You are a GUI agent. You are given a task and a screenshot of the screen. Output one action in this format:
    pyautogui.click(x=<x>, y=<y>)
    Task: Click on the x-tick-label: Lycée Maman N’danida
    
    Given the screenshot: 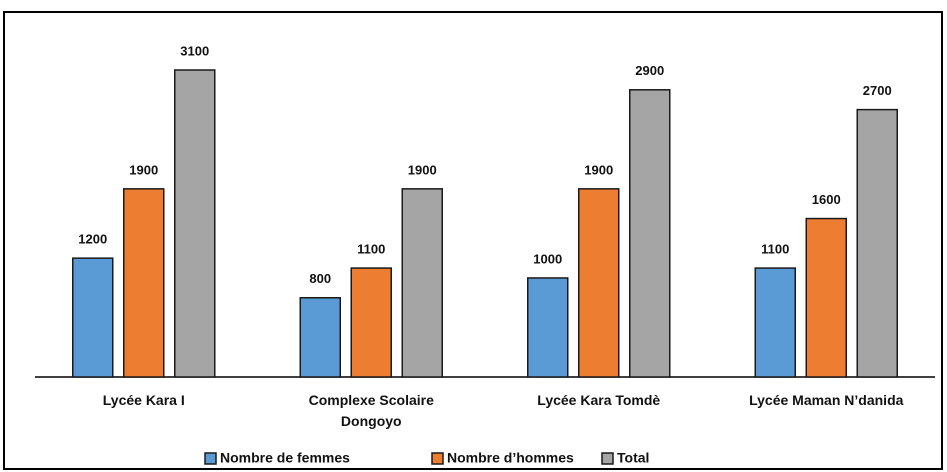 What is the action you would take?
    pyautogui.click(x=826, y=400)
    